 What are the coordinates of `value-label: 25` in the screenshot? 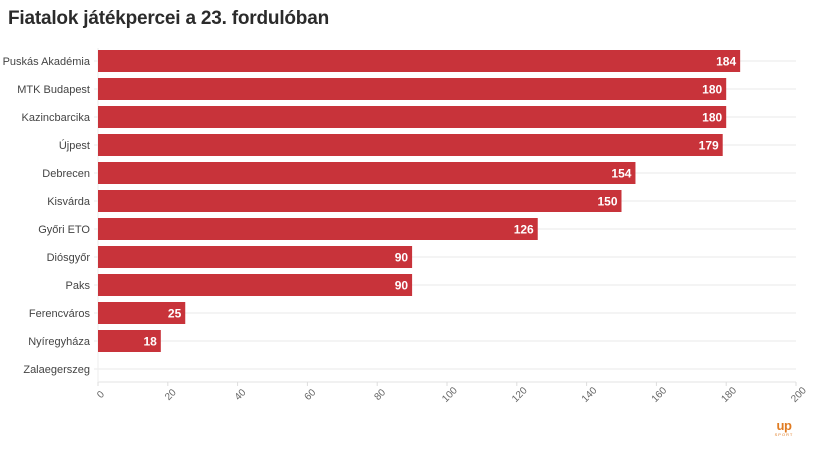 It's located at (175, 314).